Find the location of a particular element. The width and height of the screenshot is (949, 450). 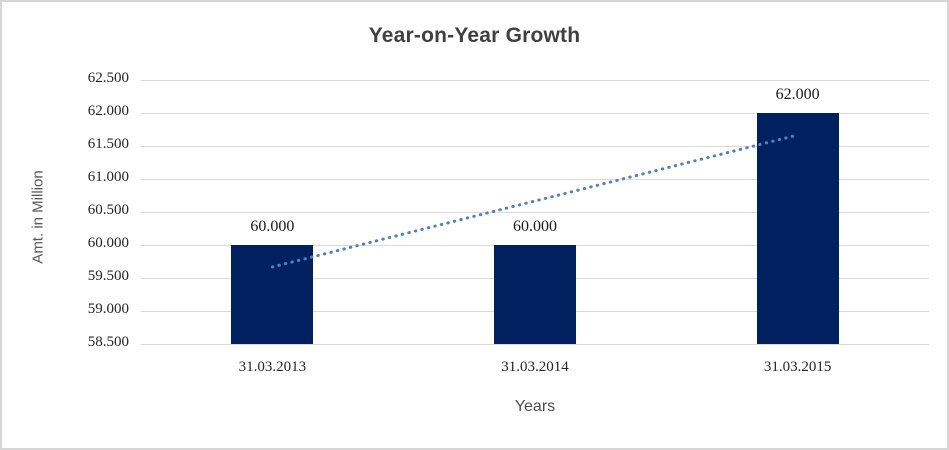

chart-title: Year-on-Year Growth is located at coordinates (474, 35).